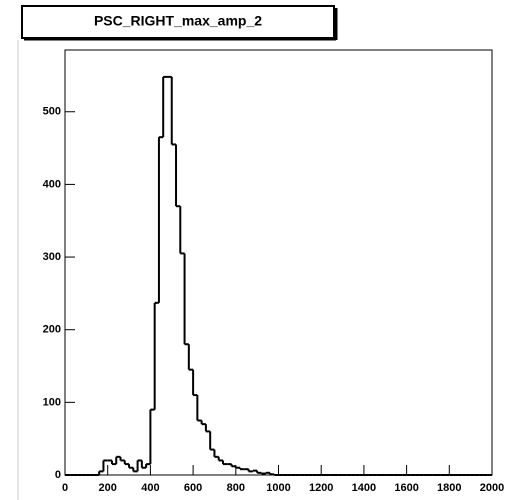 Image resolution: width=510 pixels, height=500 pixels. I want to click on x-tick-label: 1400, so click(364, 488).